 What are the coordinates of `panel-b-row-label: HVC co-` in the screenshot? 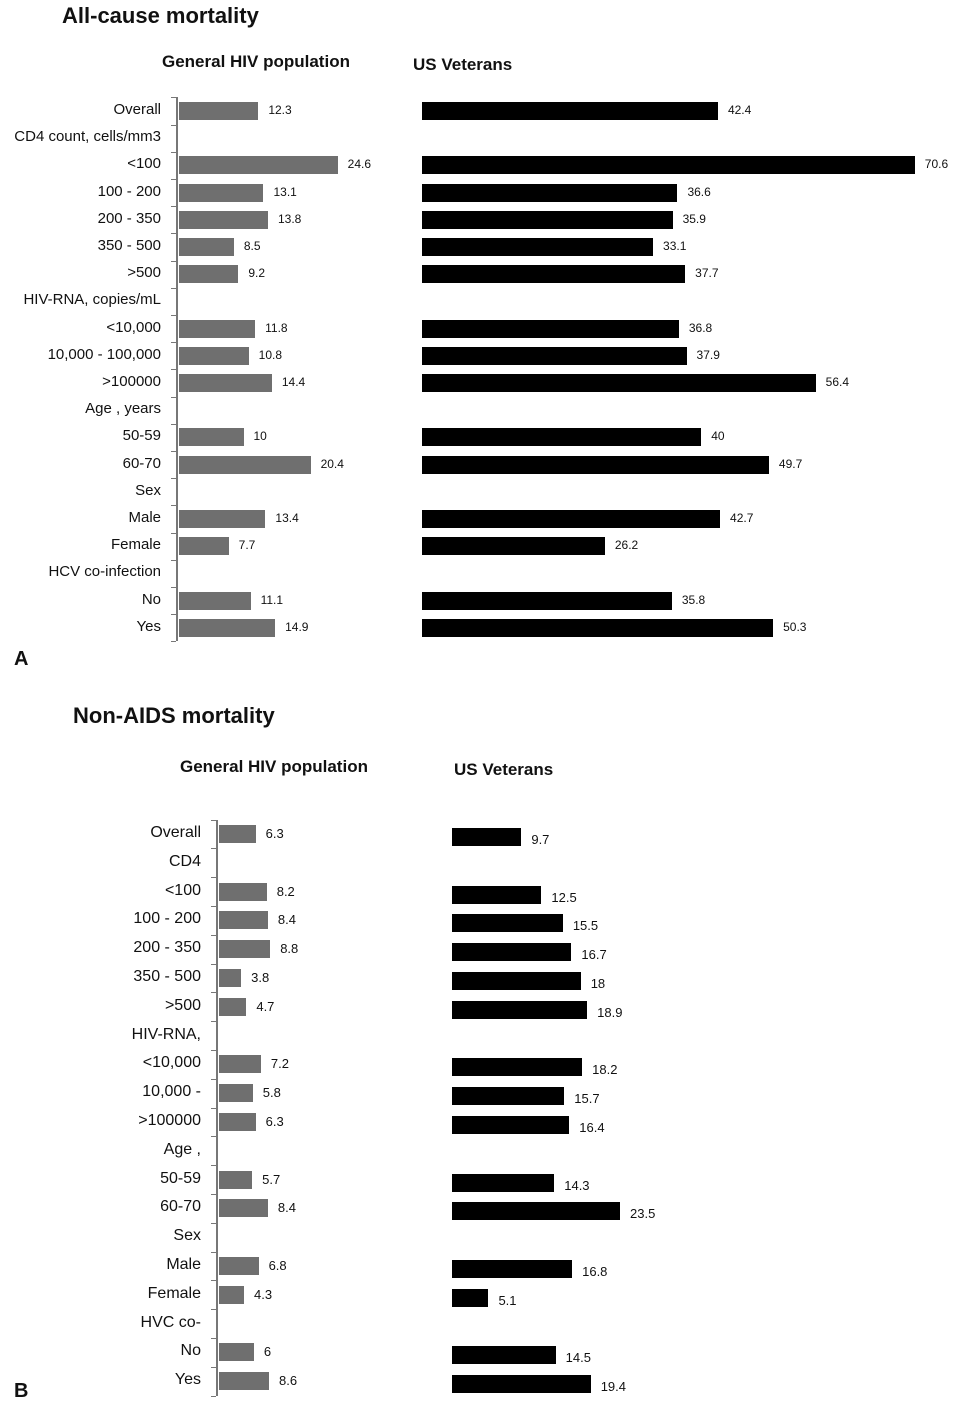 It's located at (170, 1322).